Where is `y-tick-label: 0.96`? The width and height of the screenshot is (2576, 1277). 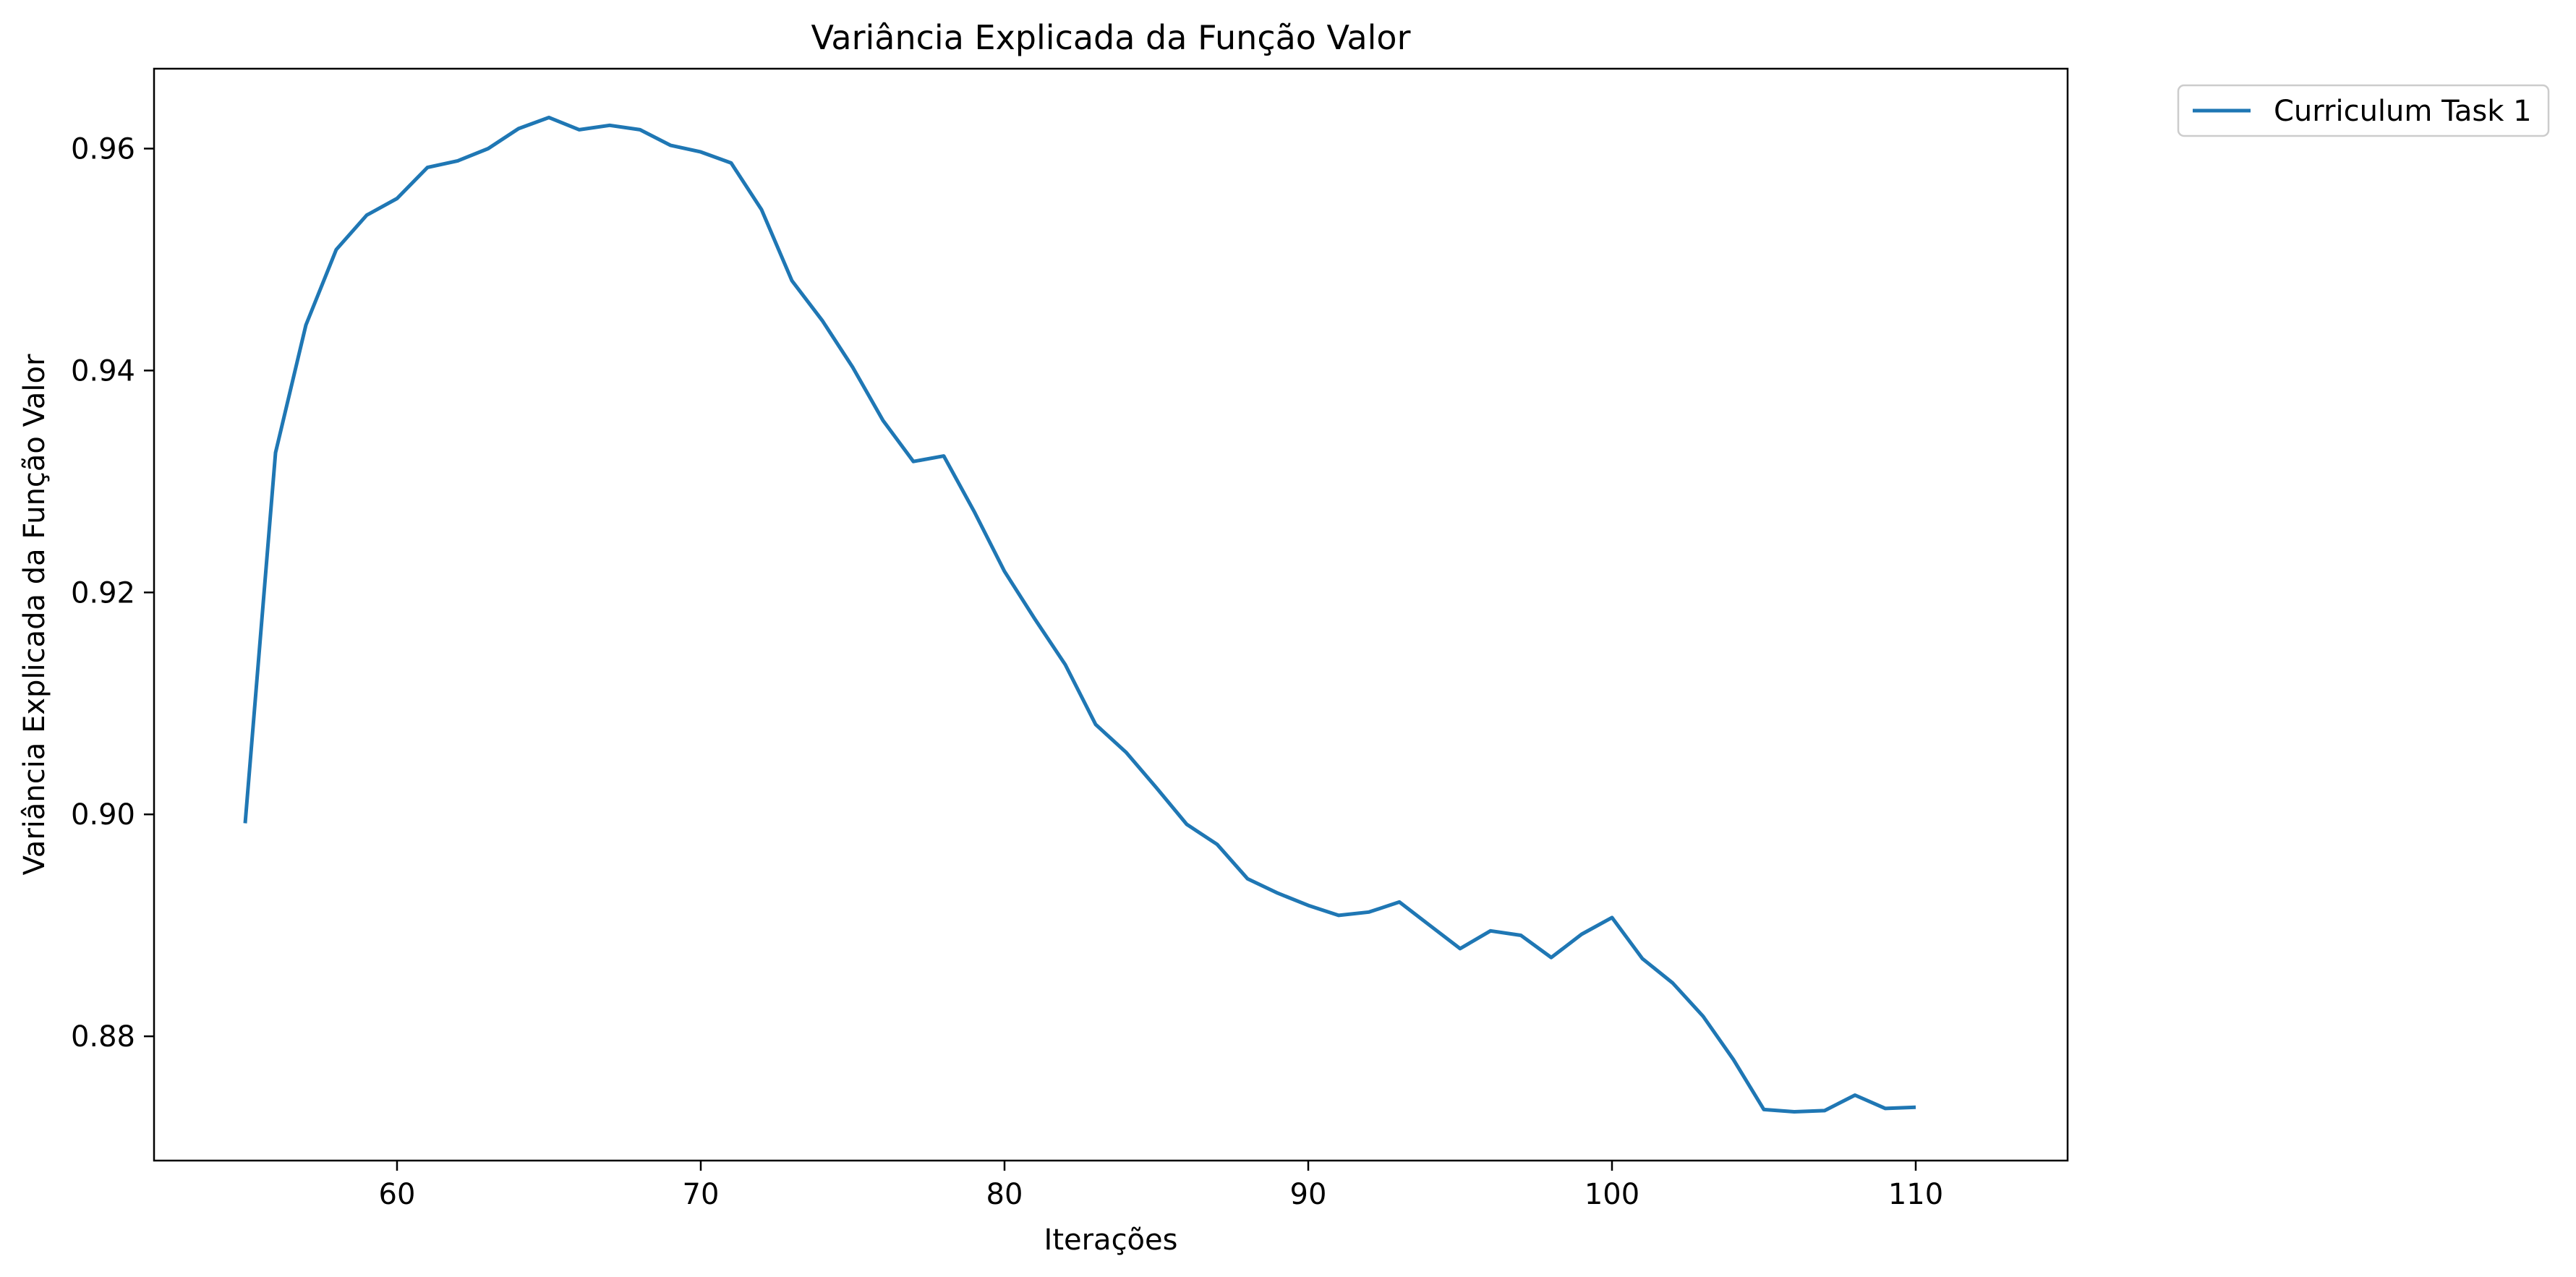
y-tick-label: 0.96 is located at coordinates (103, 149).